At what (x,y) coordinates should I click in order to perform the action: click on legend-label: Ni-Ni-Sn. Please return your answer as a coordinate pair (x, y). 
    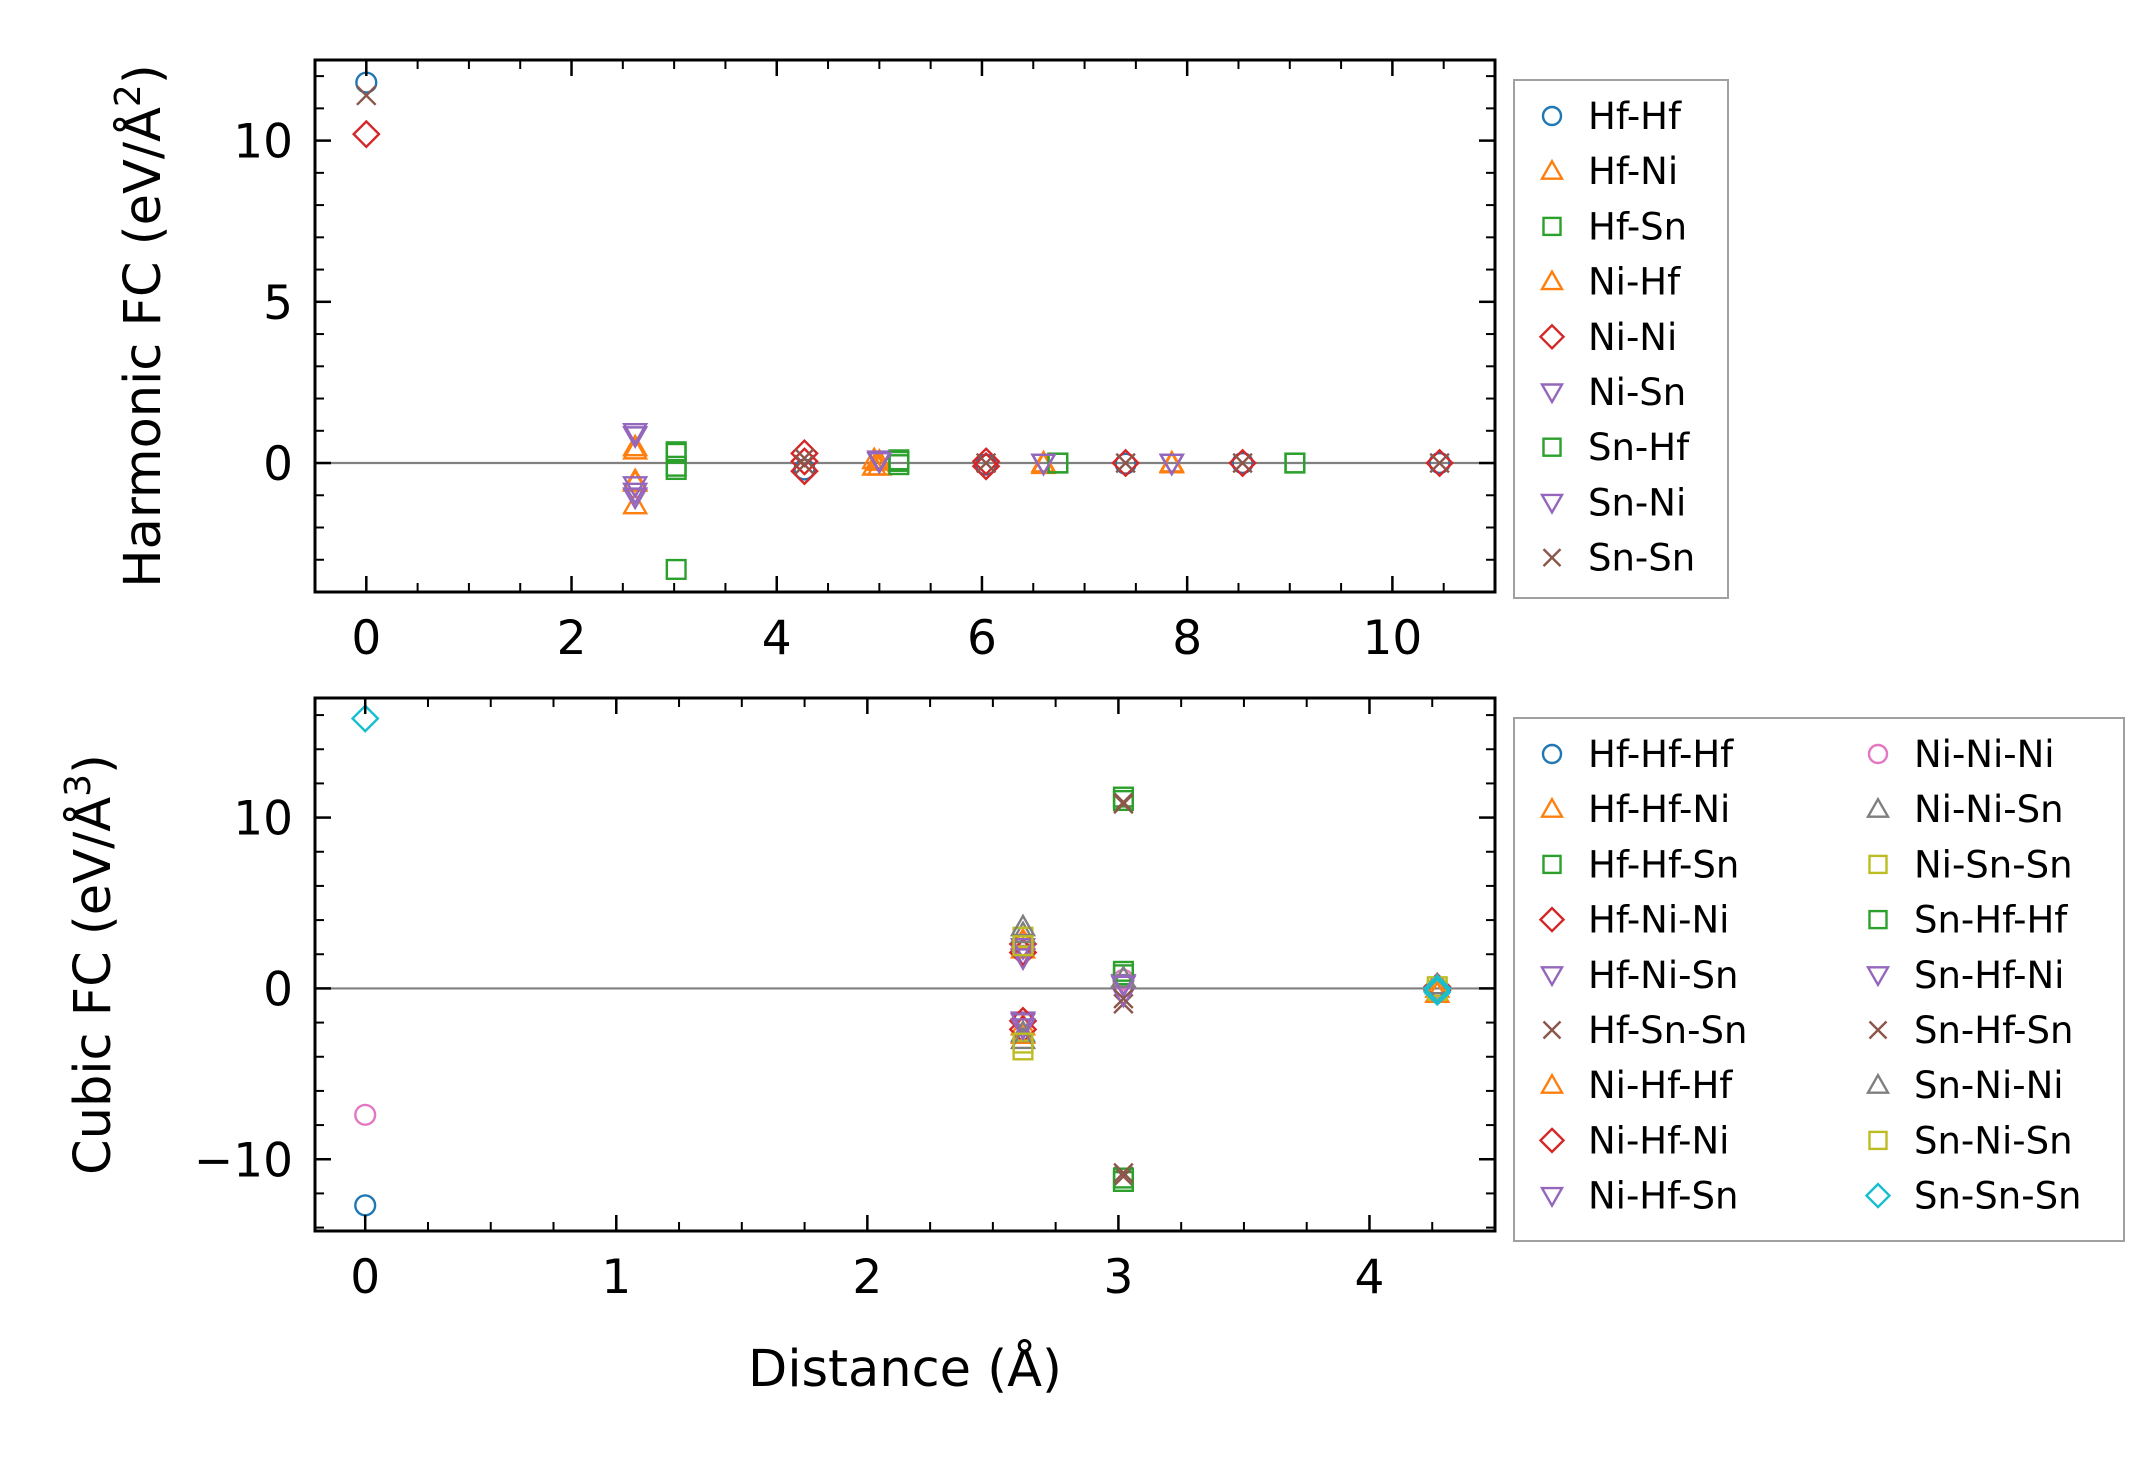
    Looking at the image, I should click on (1989, 809).